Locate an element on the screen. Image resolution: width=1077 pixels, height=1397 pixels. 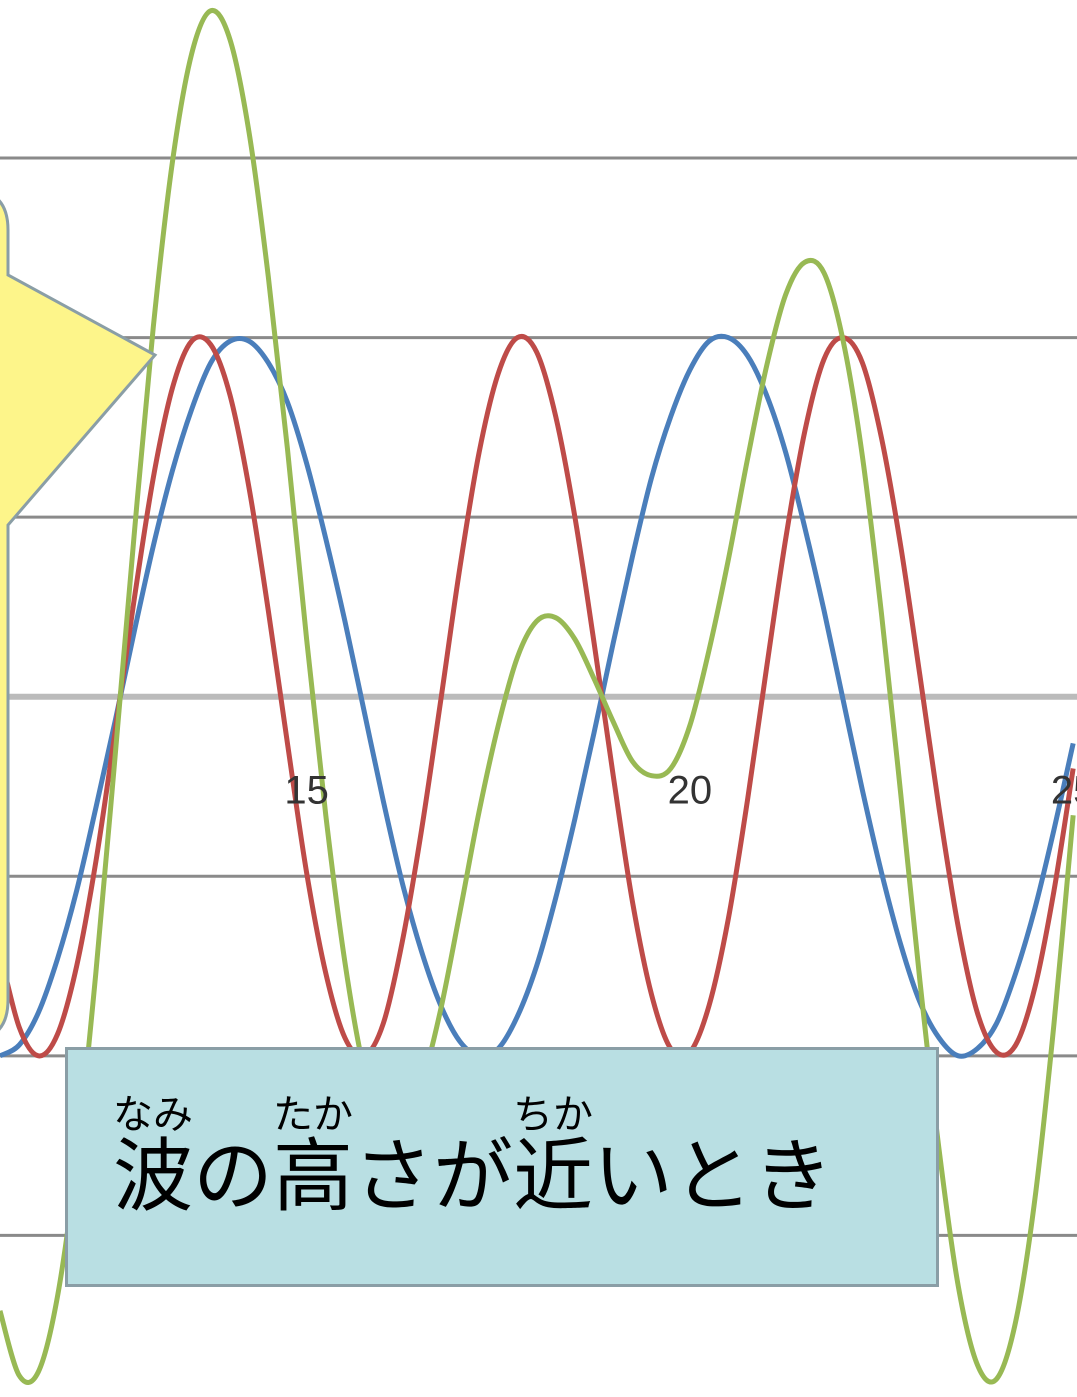
x-tick-label: 25 is located at coordinates (1064, 790).